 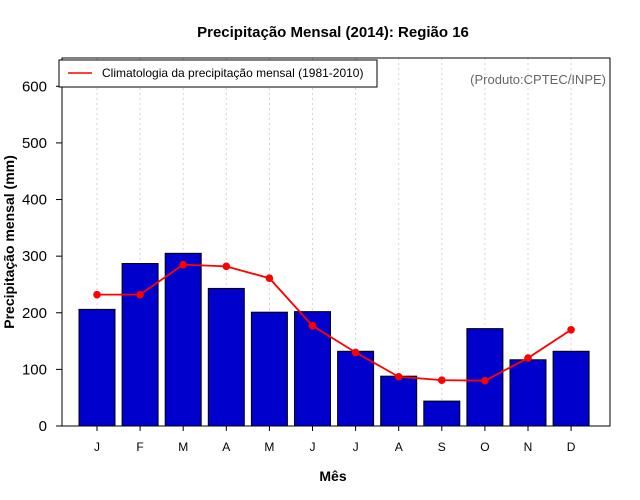 I want to click on x-tick-label-9: O, so click(x=484, y=447).